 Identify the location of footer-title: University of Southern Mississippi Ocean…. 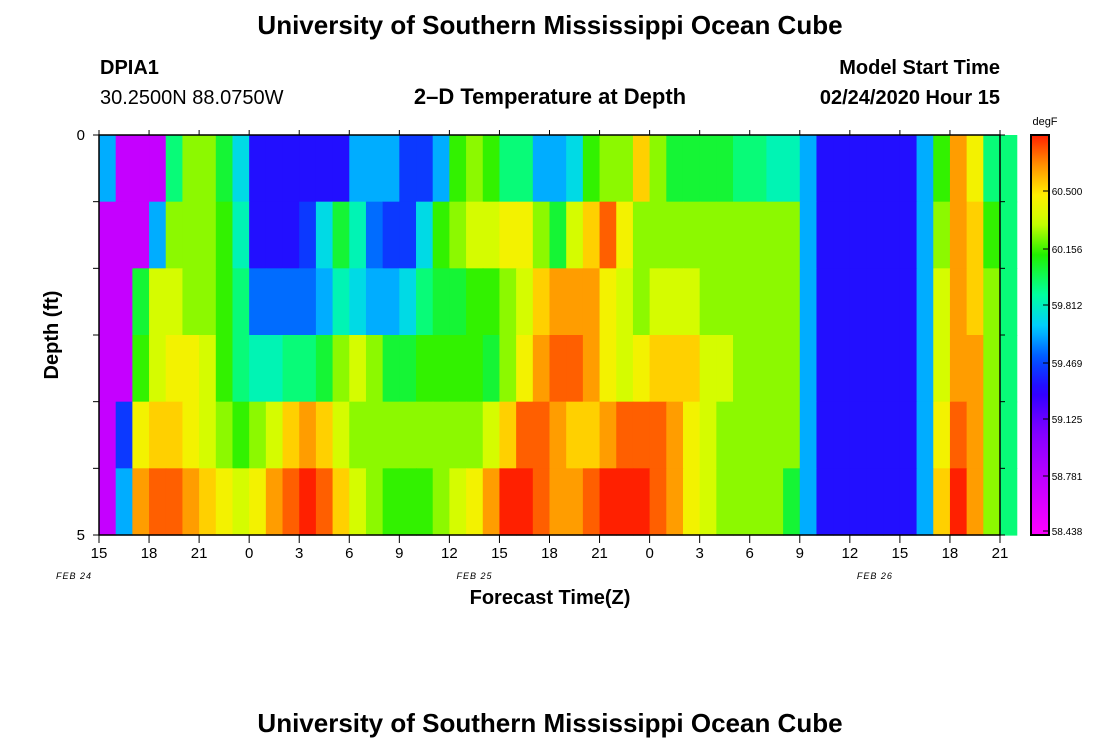
(550, 723).